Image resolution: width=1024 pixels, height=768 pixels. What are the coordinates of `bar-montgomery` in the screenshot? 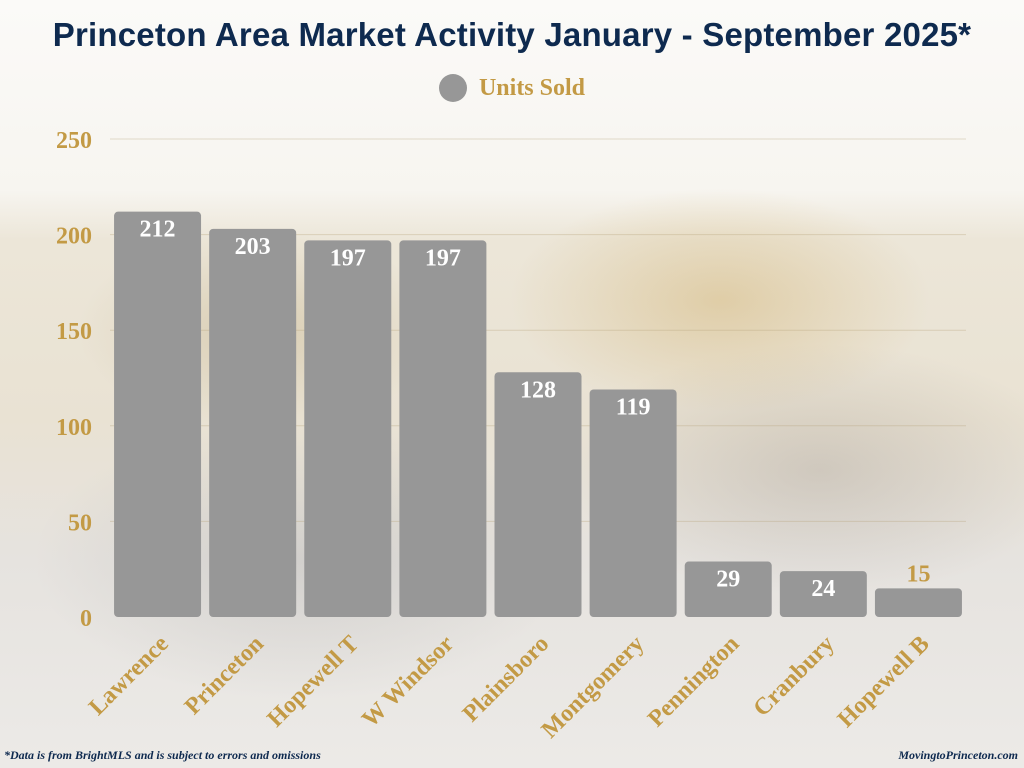 It's located at (633, 503).